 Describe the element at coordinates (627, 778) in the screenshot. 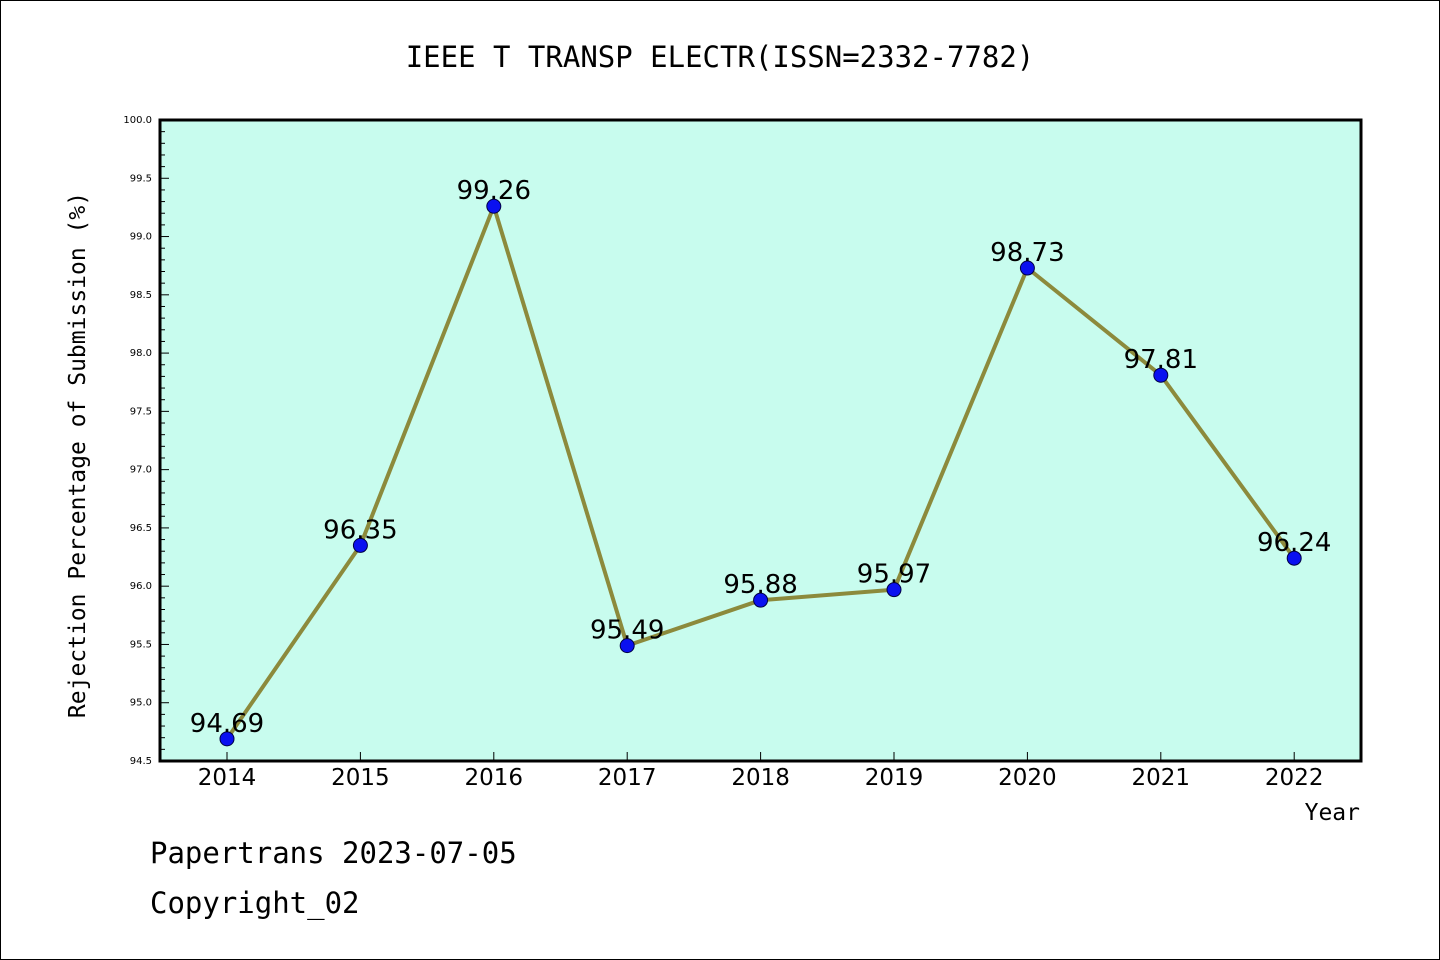

I see `x-tick-label: 2017` at that location.